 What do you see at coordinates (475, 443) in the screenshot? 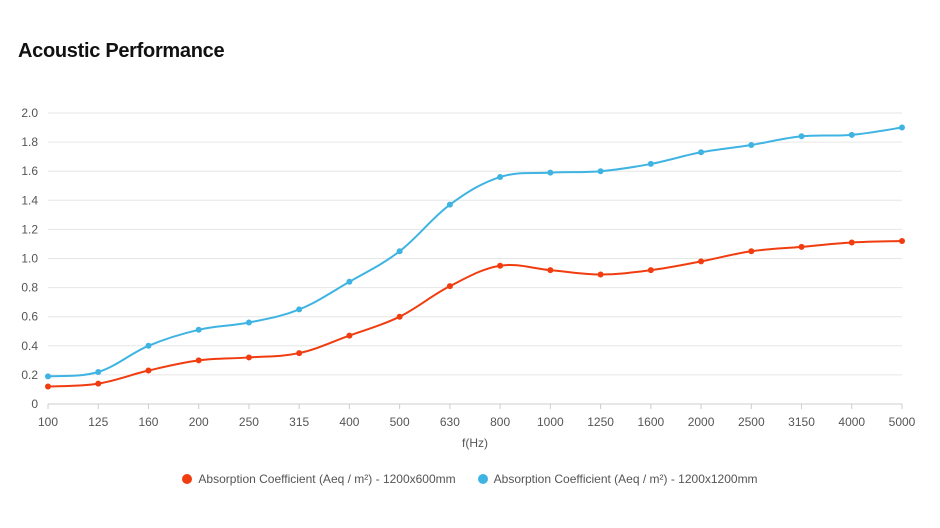
I see `x-axis-title: f(Hz)` at bounding box center [475, 443].